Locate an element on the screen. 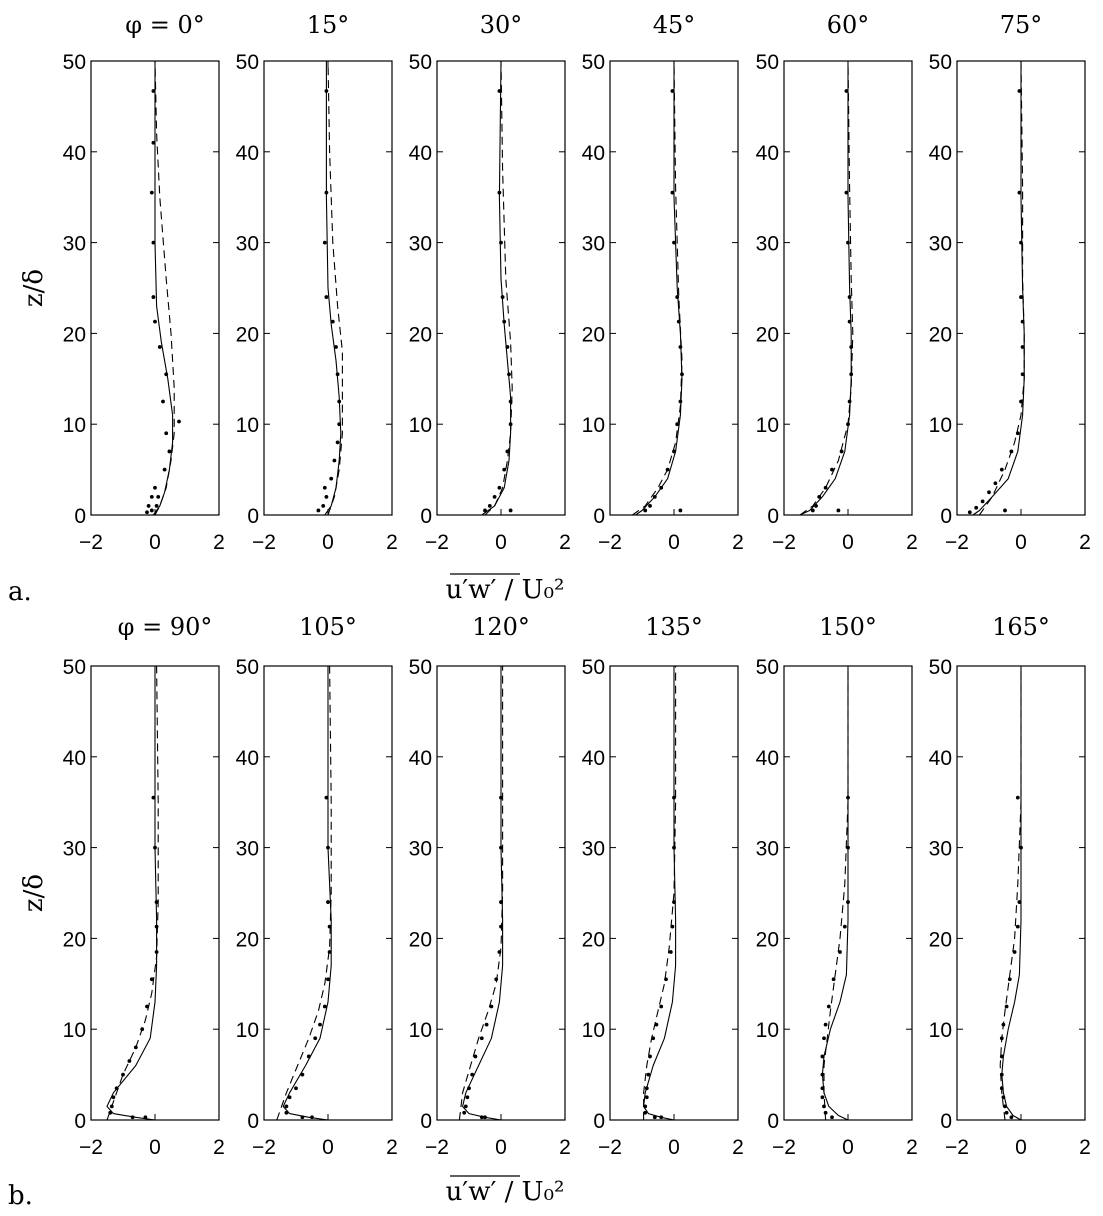 The width and height of the screenshot is (1103, 1216). panel-1-xtick-label: −2 is located at coordinates (264, 542).